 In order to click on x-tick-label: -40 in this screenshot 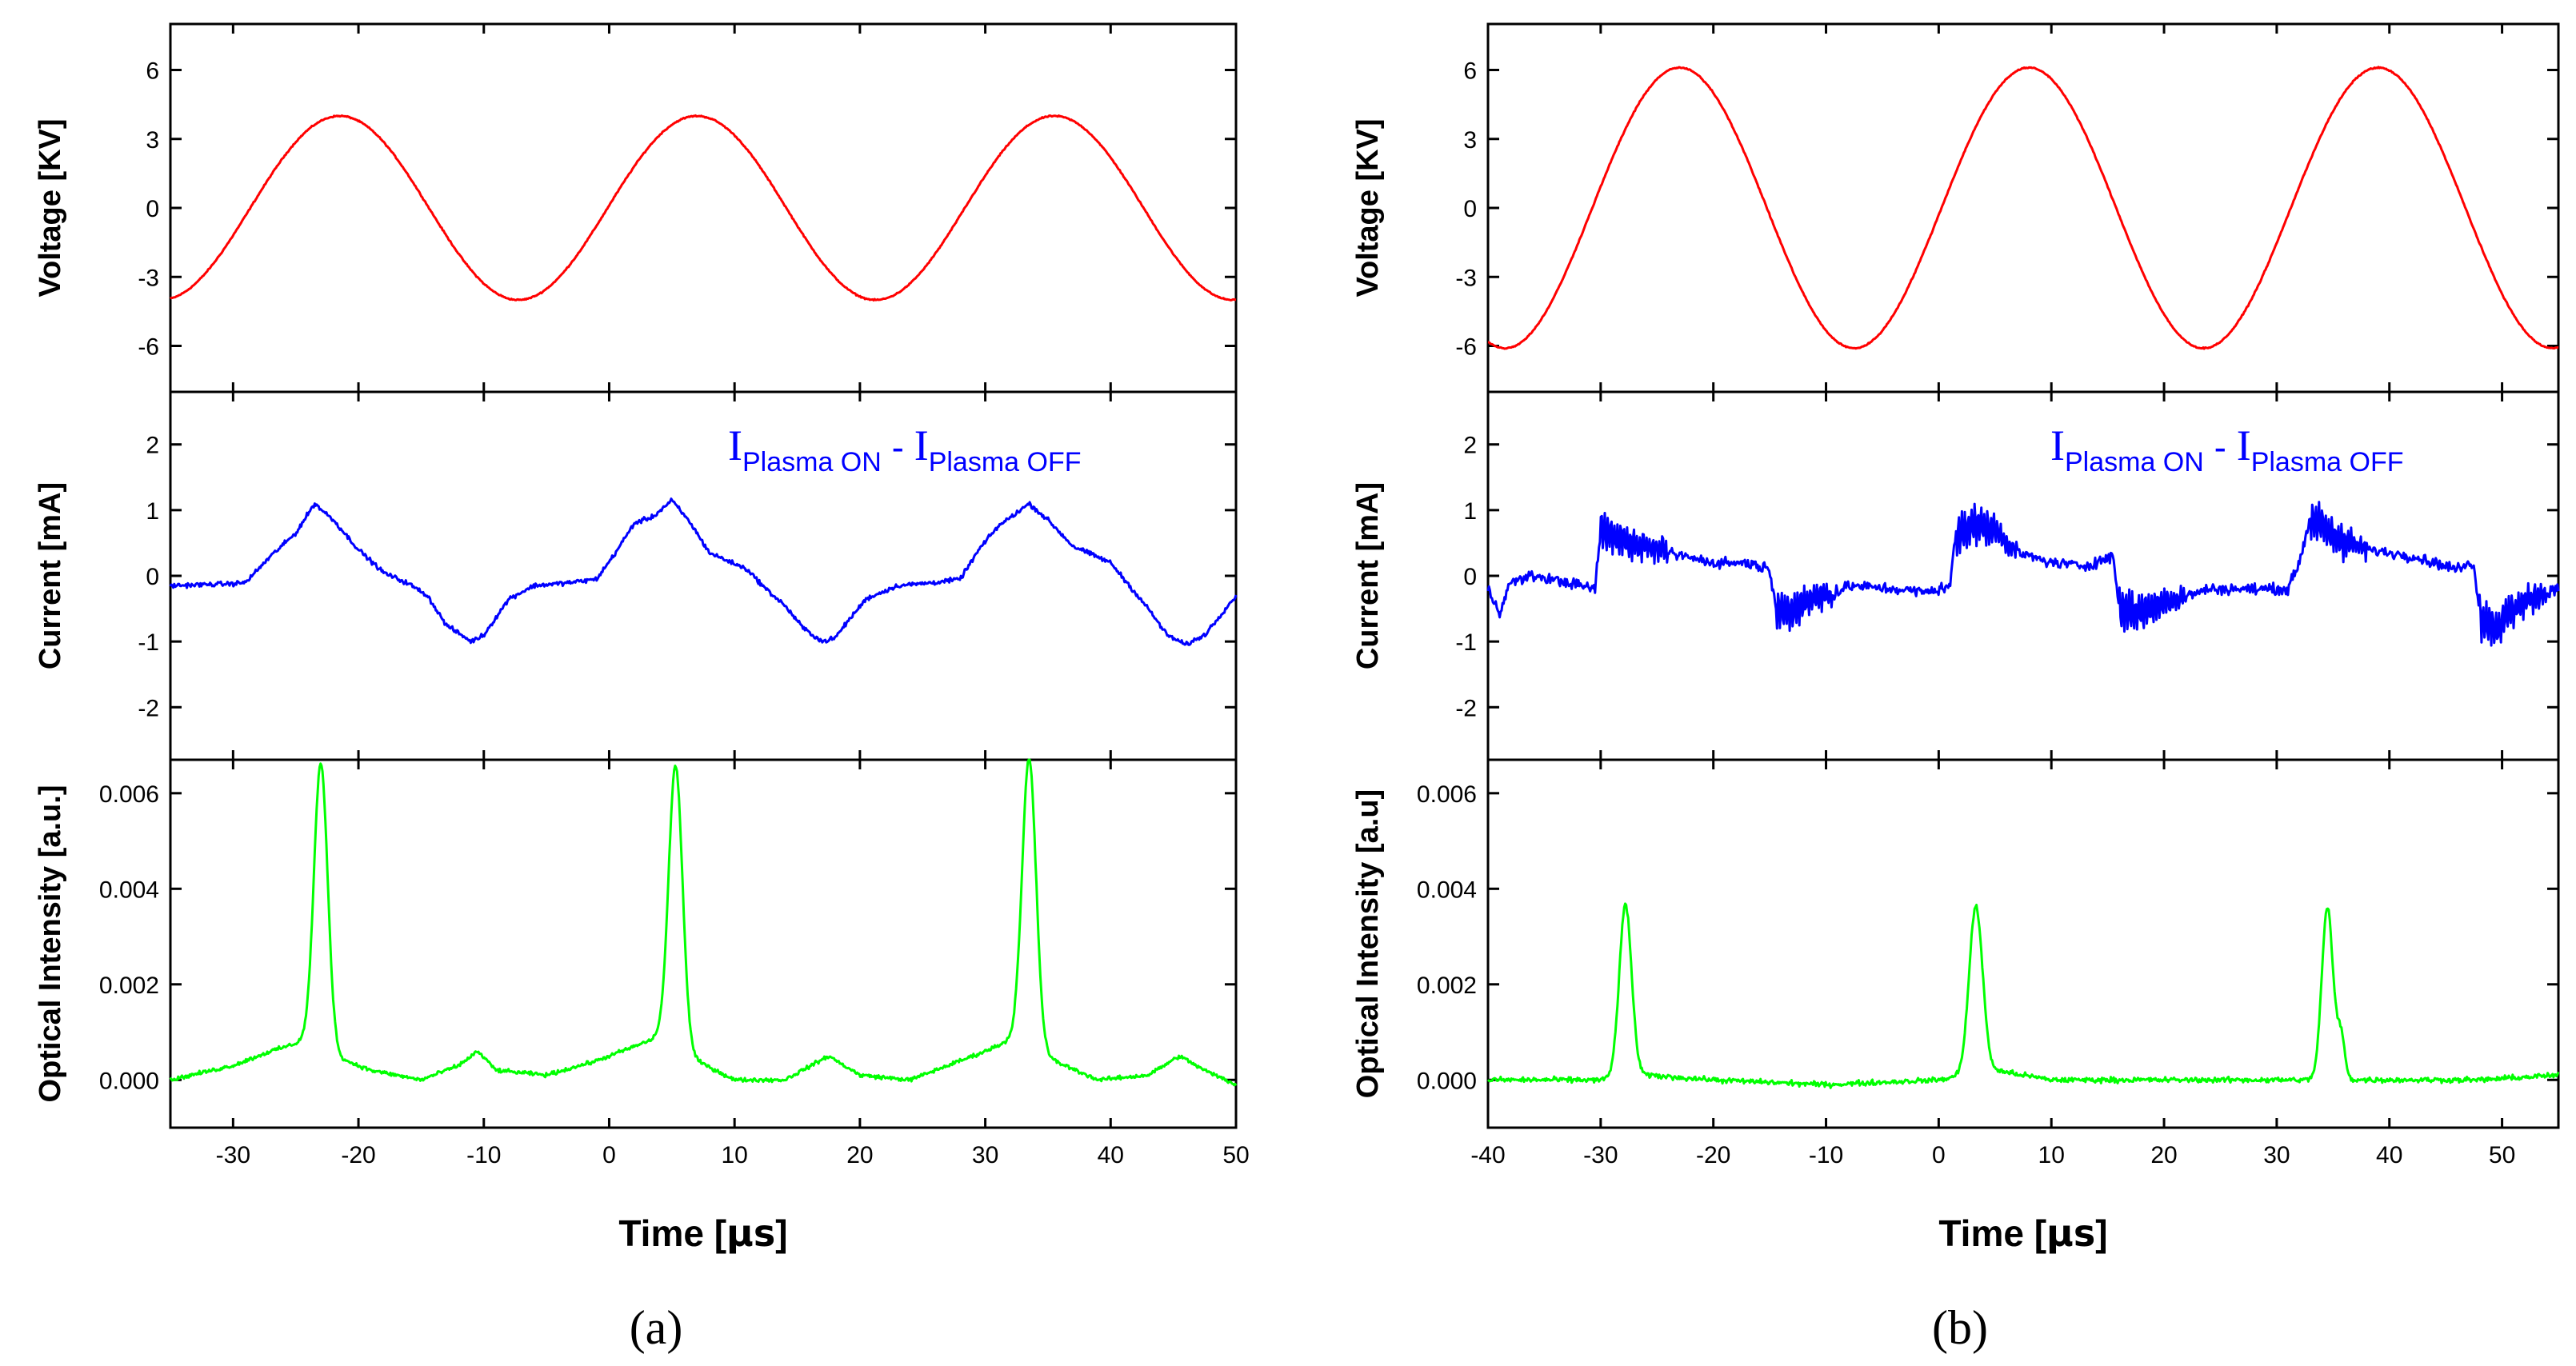, I will do `click(1487, 1155)`.